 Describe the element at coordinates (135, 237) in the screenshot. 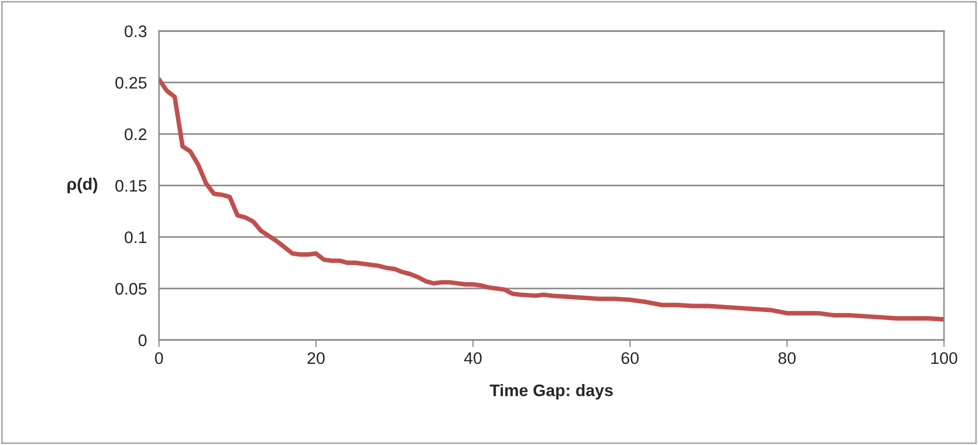

I see `y-tick-label: 0.1` at that location.